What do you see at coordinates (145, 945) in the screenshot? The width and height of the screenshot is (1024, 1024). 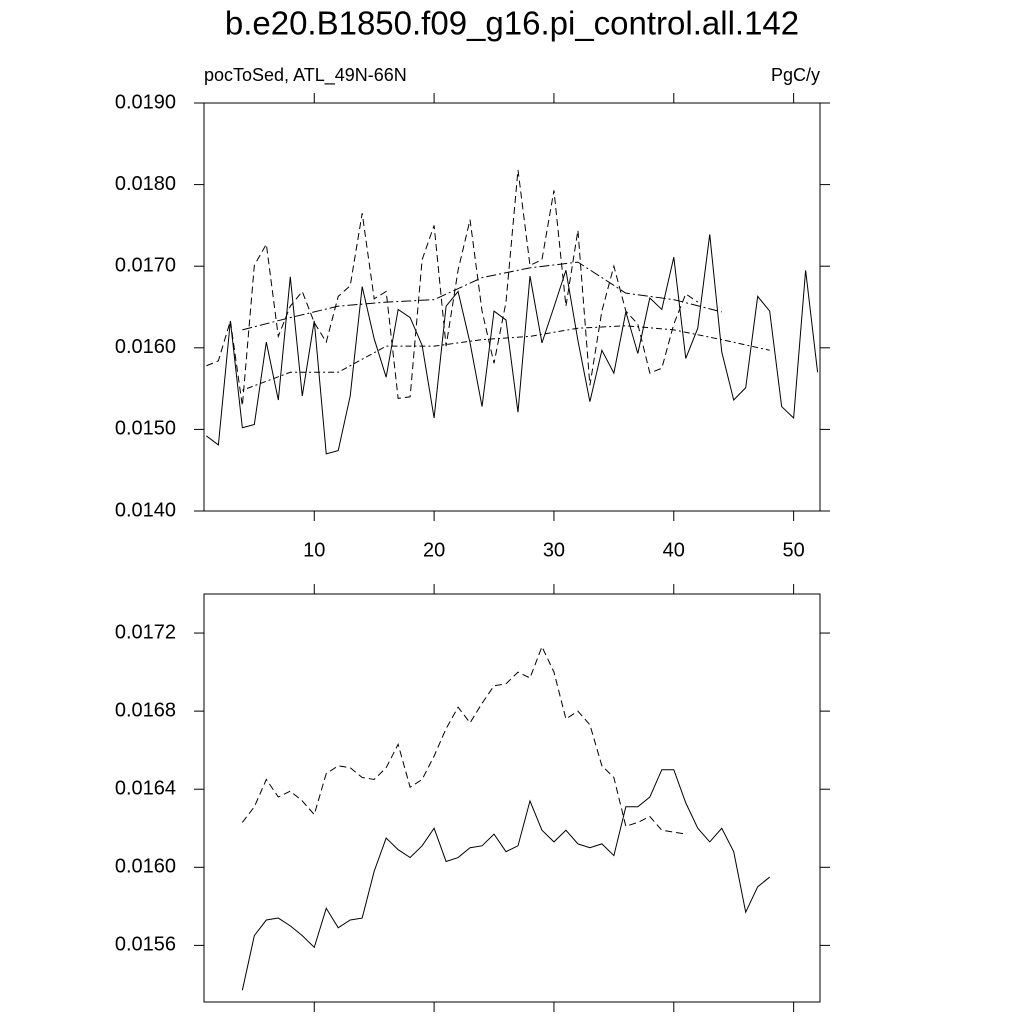 I see `y-tick-label: 0.0156` at bounding box center [145, 945].